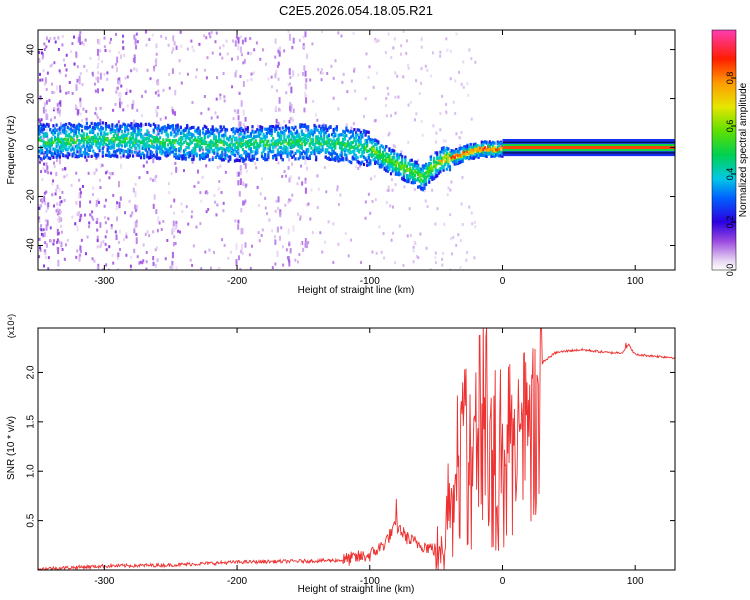 The image size is (750, 600). I want to click on snr-x-axis-label: Height of straight line (km), so click(356, 589).